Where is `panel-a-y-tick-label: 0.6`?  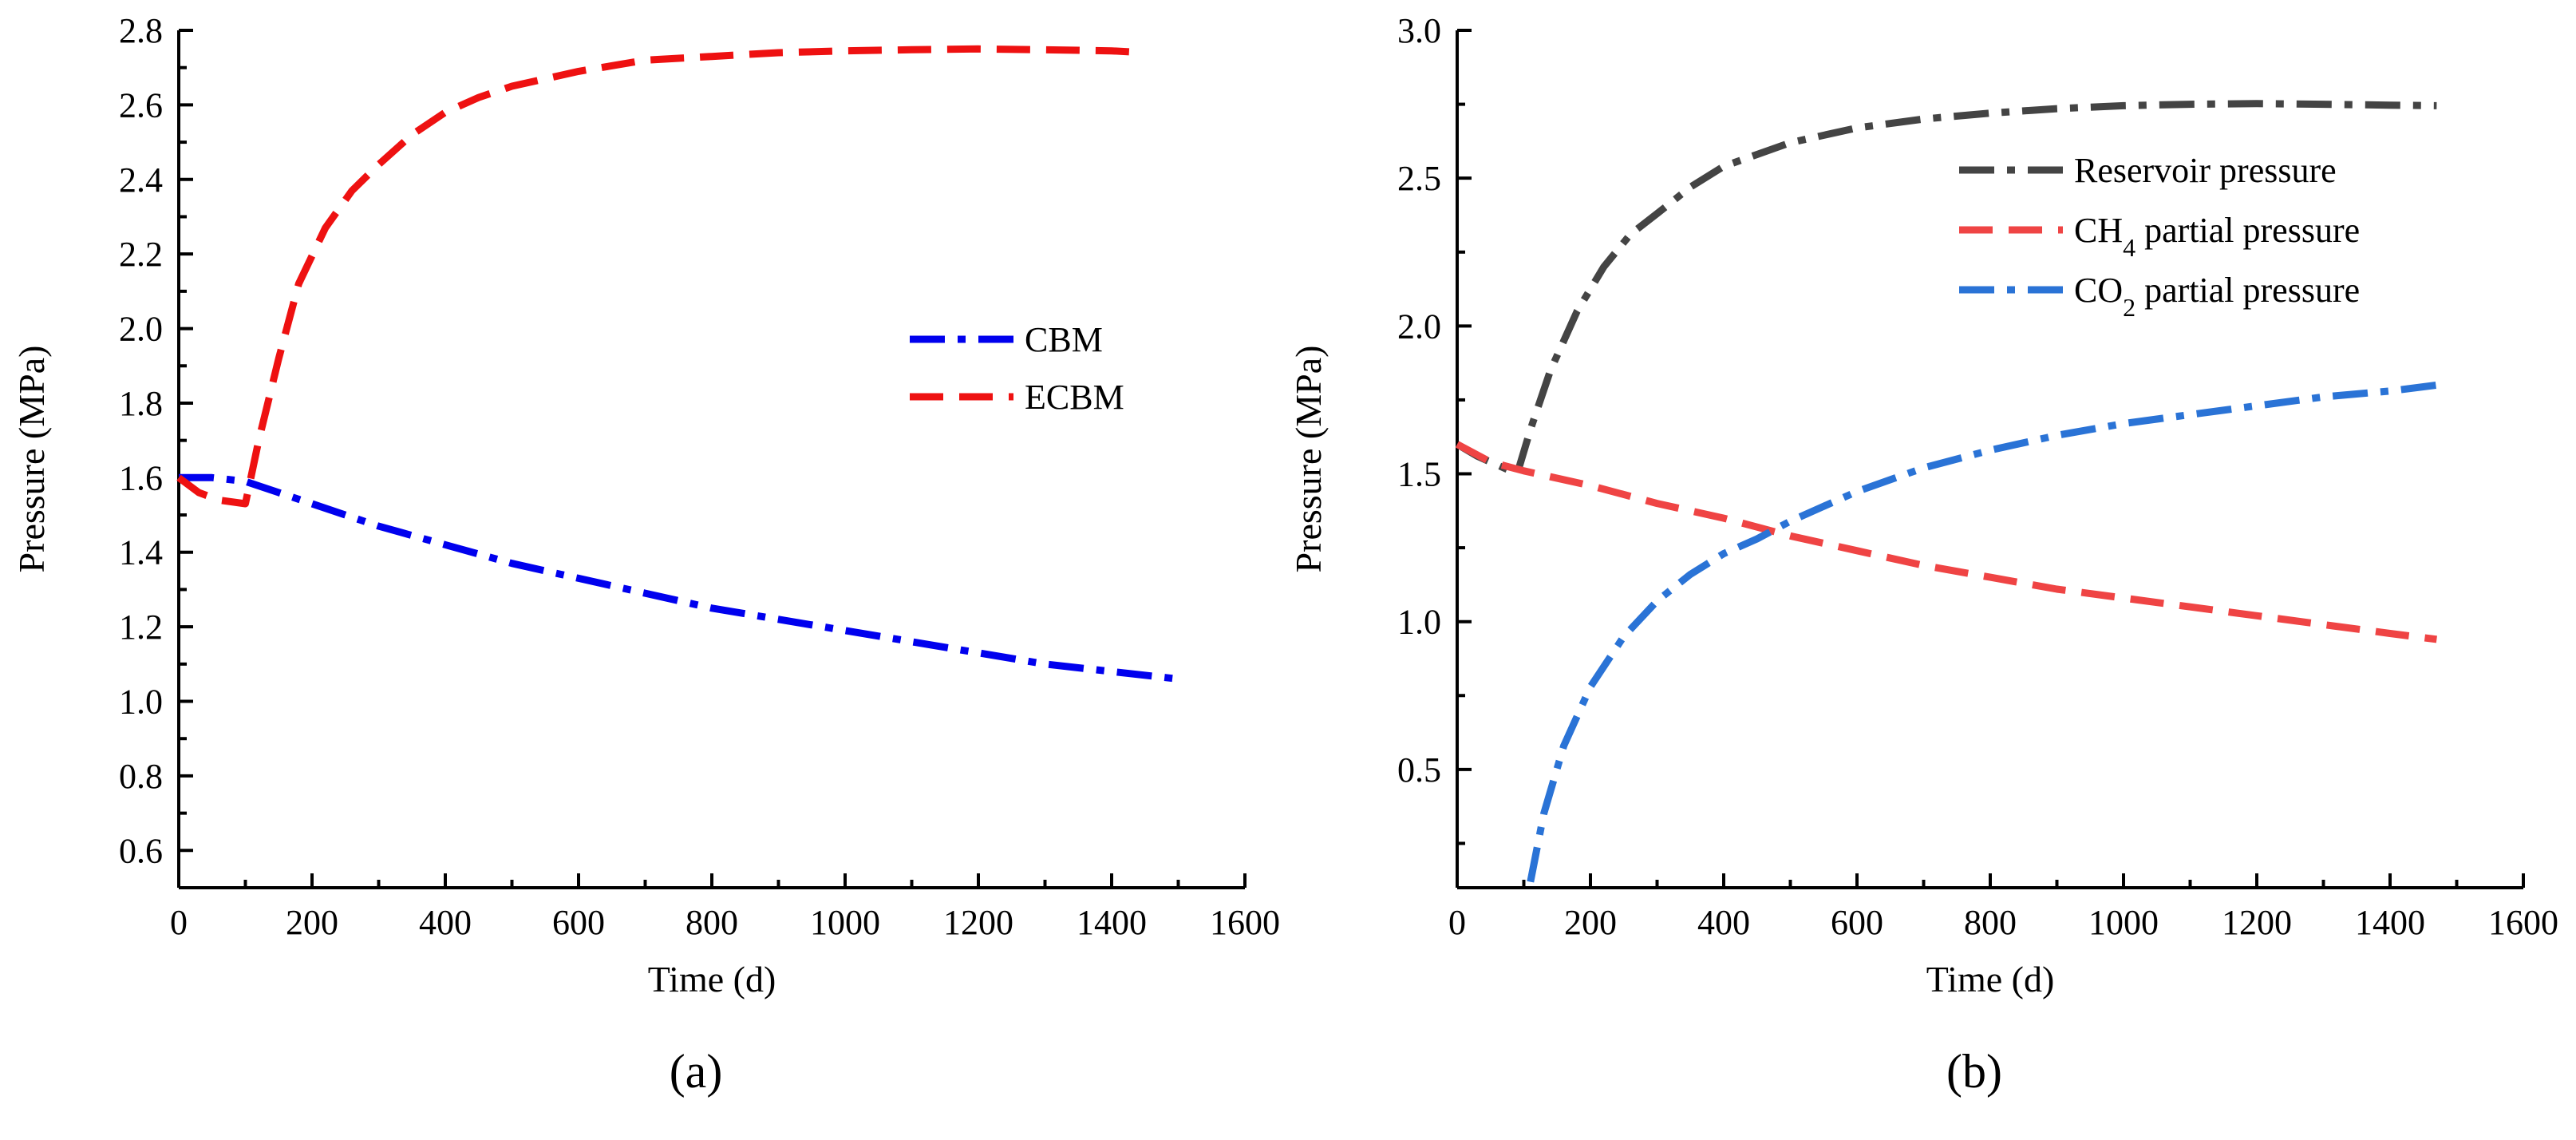 panel-a-y-tick-label: 0.6 is located at coordinates (141, 850).